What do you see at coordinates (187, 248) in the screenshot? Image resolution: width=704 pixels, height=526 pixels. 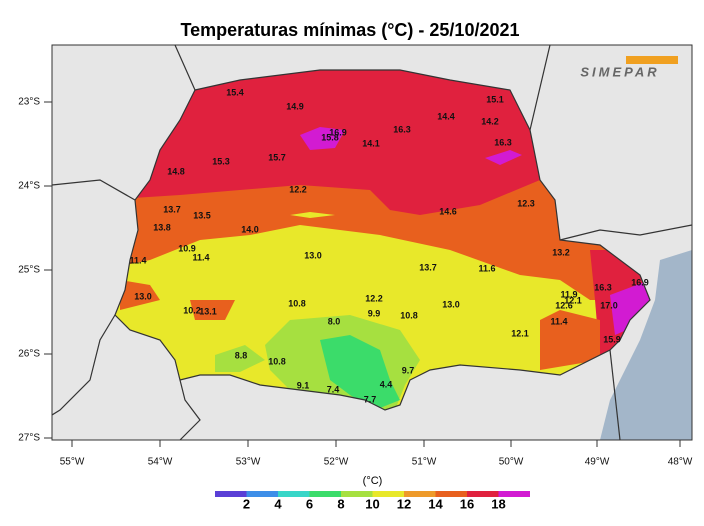 I see `station-value: 10.9` at bounding box center [187, 248].